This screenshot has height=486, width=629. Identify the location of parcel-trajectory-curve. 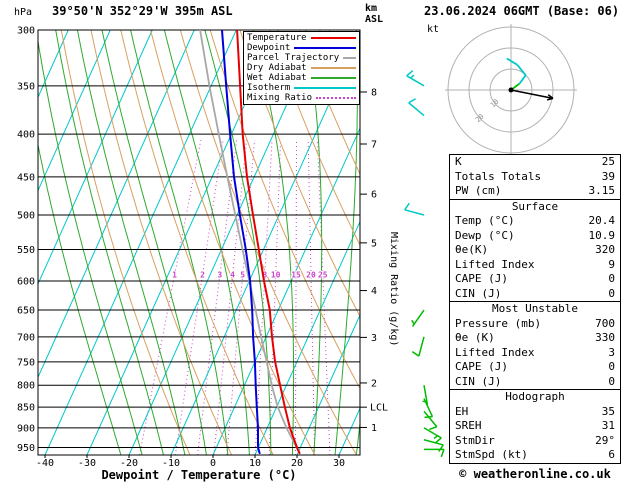
(250, 242).